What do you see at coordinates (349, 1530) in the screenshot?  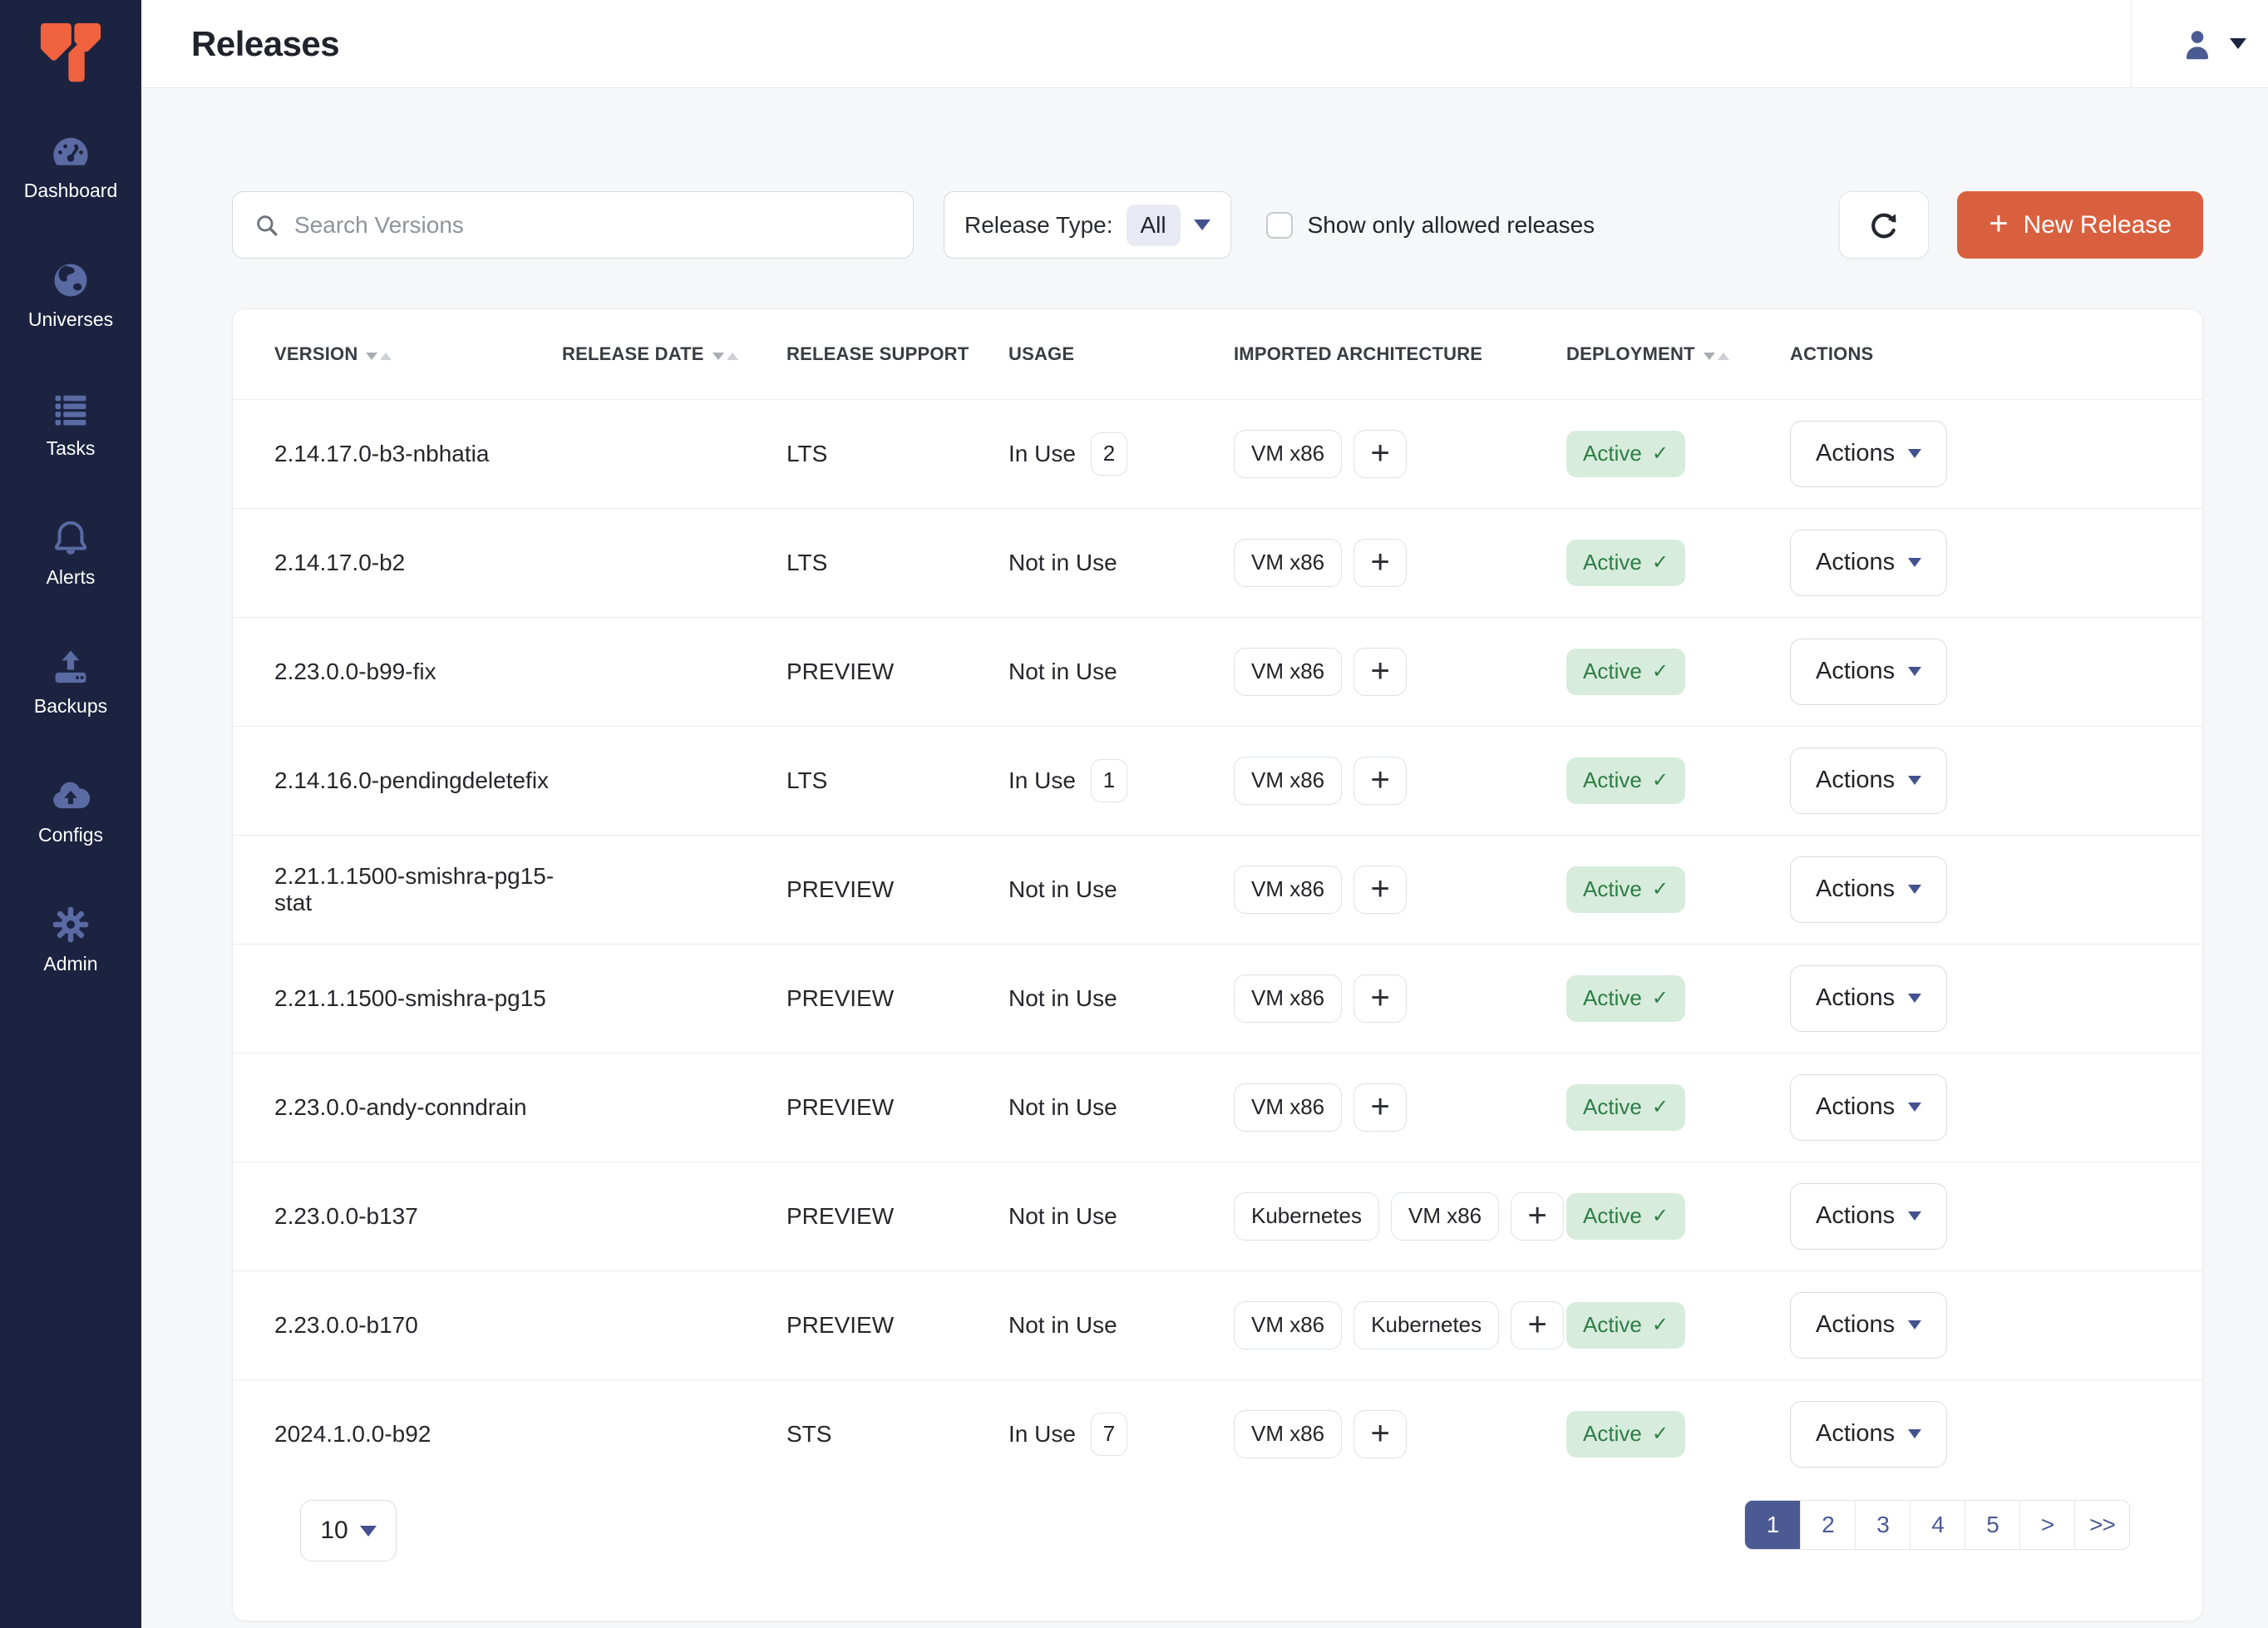 I see `page-size-dropdown: 10` at bounding box center [349, 1530].